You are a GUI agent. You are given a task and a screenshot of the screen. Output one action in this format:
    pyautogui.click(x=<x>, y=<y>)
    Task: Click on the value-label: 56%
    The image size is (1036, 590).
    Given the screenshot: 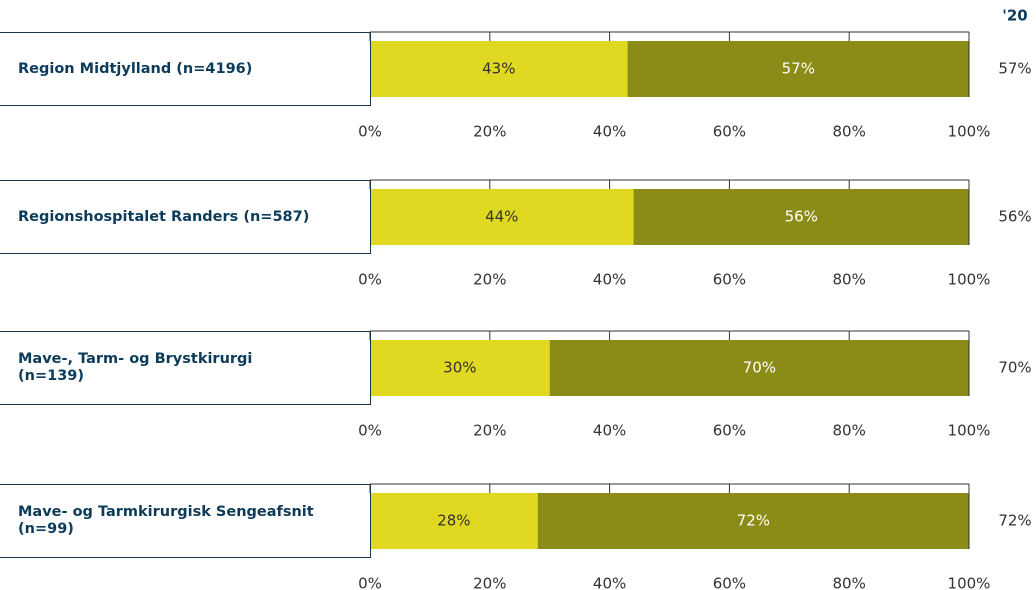 What is the action you would take?
    pyautogui.click(x=801, y=217)
    